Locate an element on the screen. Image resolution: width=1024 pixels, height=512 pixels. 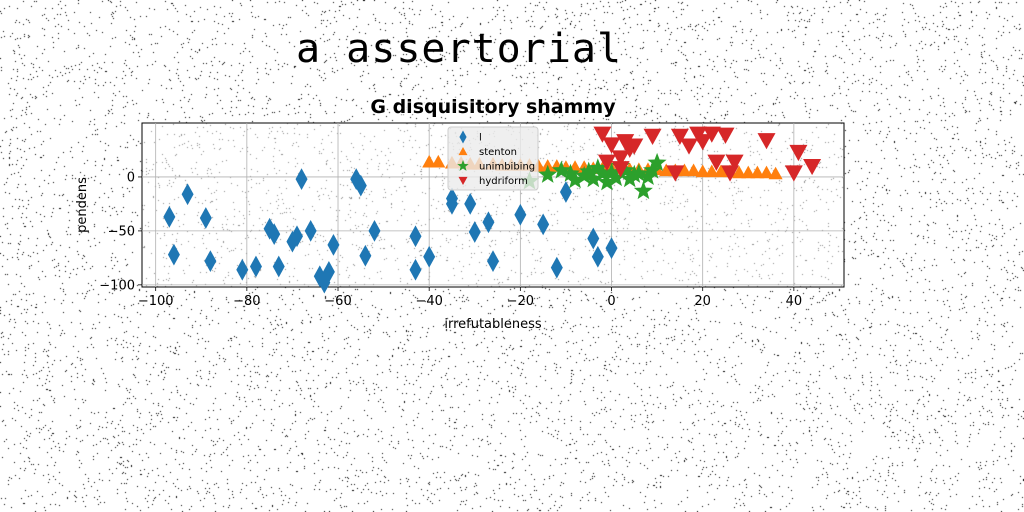
x-axis-label: irrefutableness is located at coordinates (493, 324).